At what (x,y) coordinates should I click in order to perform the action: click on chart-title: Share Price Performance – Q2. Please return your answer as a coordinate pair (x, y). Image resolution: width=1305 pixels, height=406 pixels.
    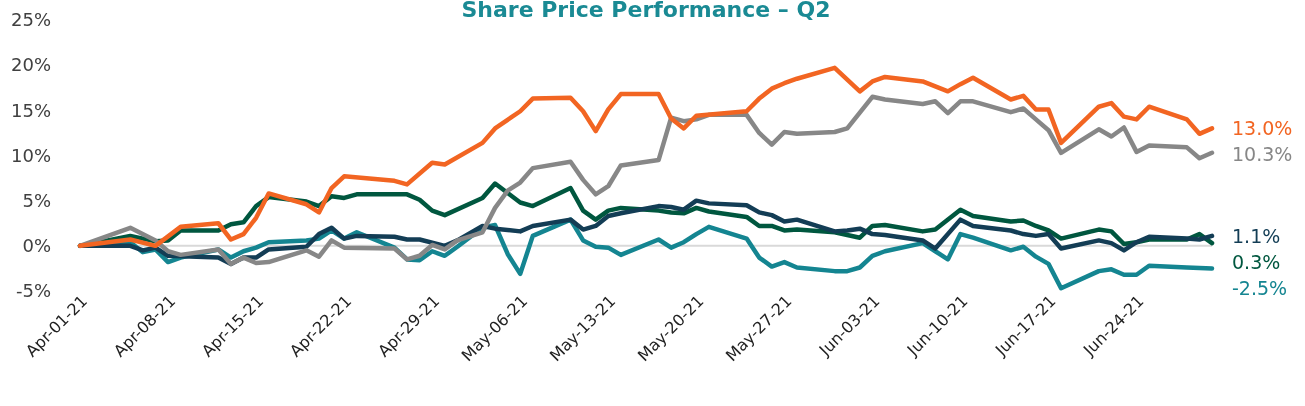
    Looking at the image, I should click on (646, 11).